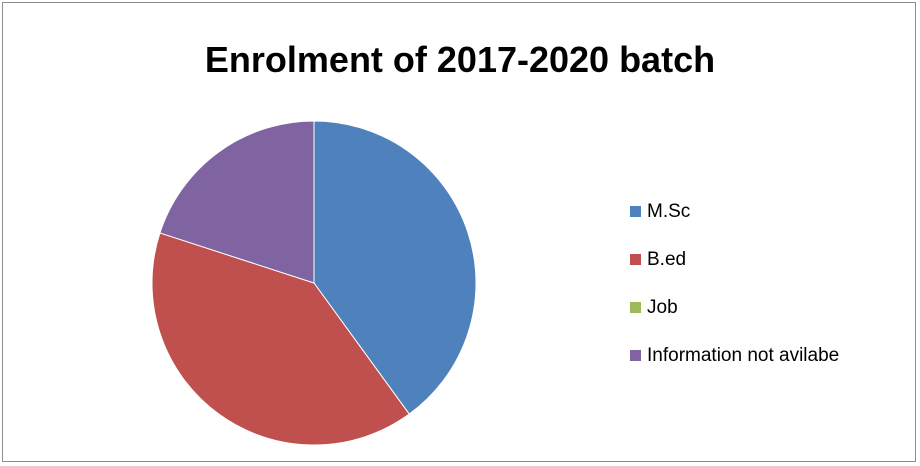 This screenshot has width=920, height=466. Describe the element at coordinates (460, 59) in the screenshot. I see `chart-title: Enrolment of 2017-2020 batch` at that location.